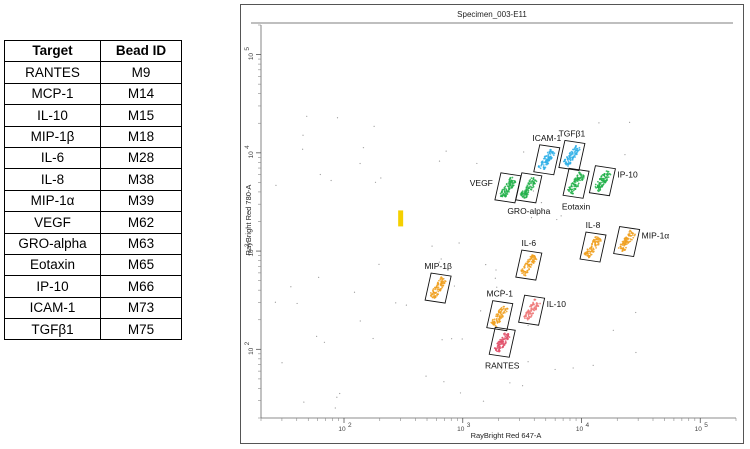 This screenshot has height=449, width=750. Describe the element at coordinates (247, 49) in the screenshot. I see `y-tick-exponent: 5` at that location.